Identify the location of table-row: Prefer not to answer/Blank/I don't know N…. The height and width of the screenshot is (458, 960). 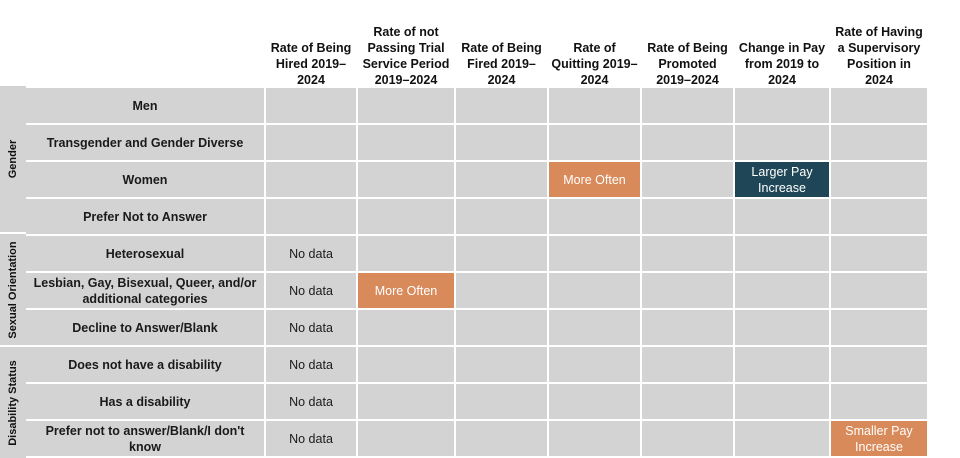
(477, 439).